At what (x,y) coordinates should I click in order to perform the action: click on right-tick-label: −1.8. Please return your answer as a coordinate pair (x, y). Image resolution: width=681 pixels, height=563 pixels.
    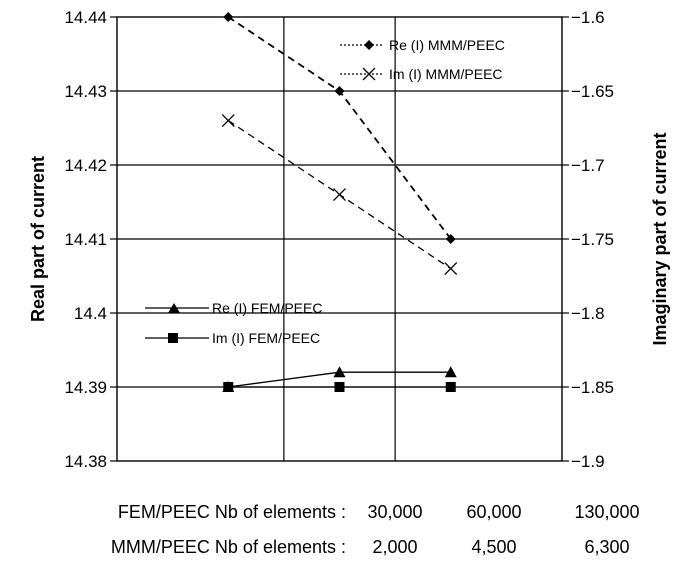
    Looking at the image, I should click on (588, 313).